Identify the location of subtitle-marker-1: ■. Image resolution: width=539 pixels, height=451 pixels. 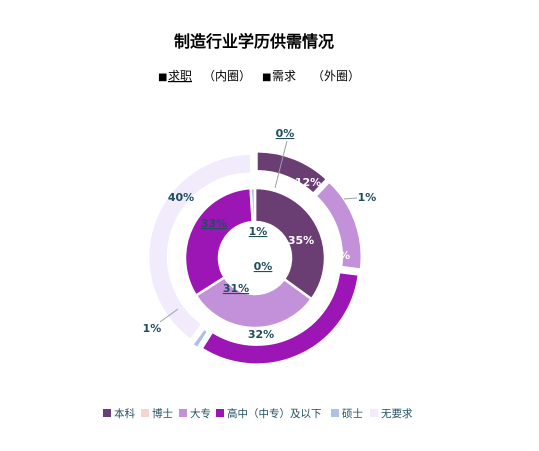
(266, 77).